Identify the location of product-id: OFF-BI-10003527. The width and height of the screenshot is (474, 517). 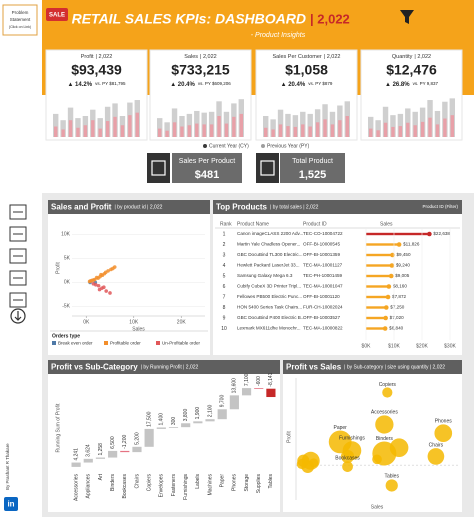
(321, 317).